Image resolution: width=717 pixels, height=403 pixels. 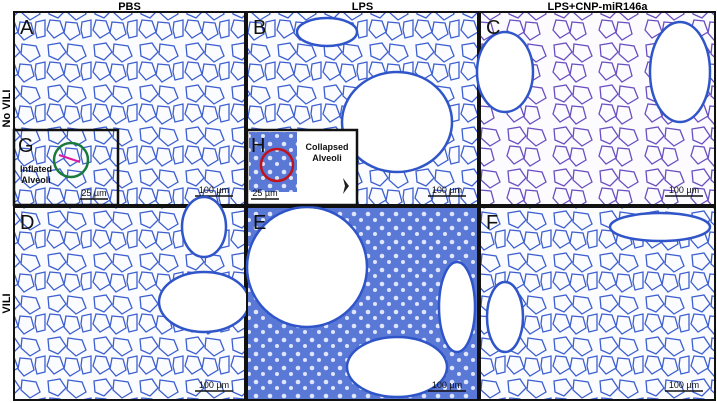 I want to click on collapsed-tissue, so click(x=273, y=162).